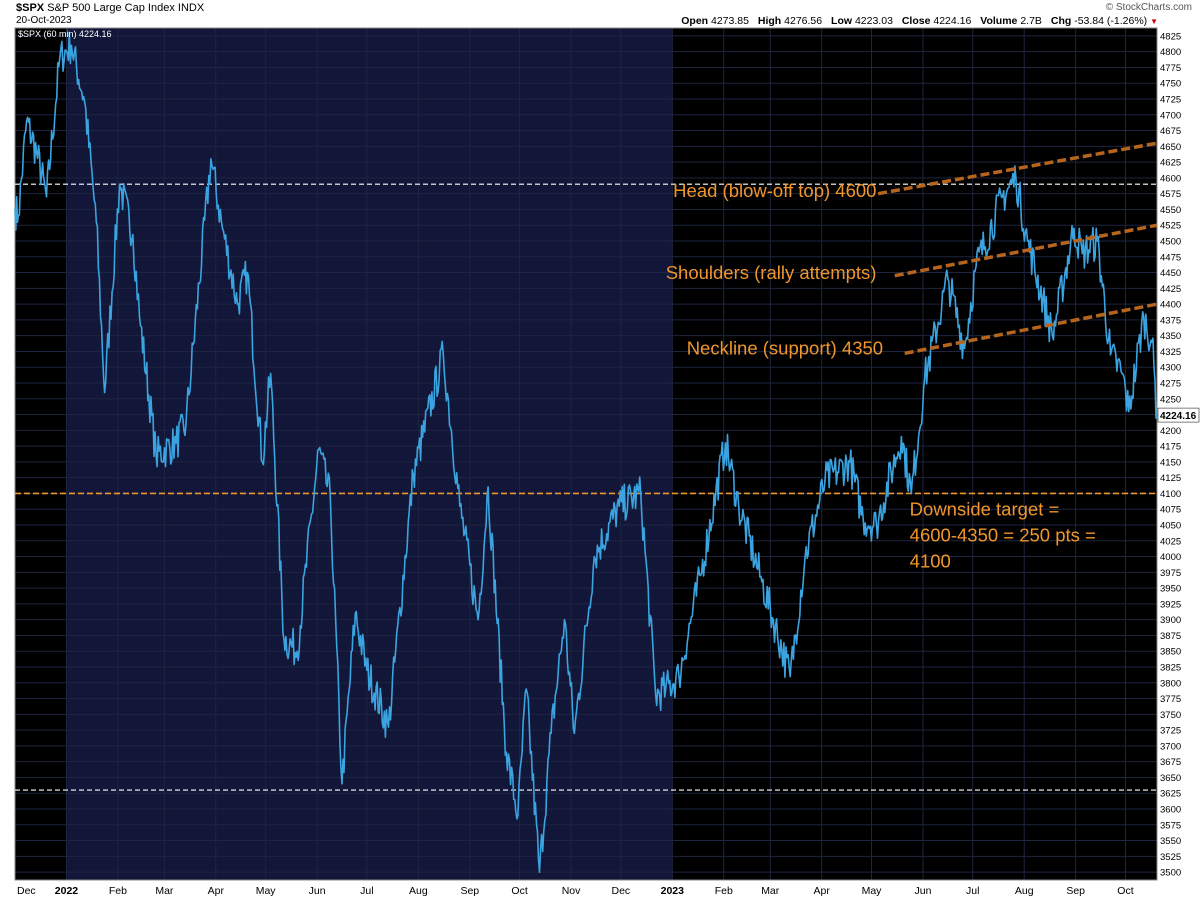 The height and width of the screenshot is (900, 1200). I want to click on y-tick-label: 4050, so click(1170, 526).